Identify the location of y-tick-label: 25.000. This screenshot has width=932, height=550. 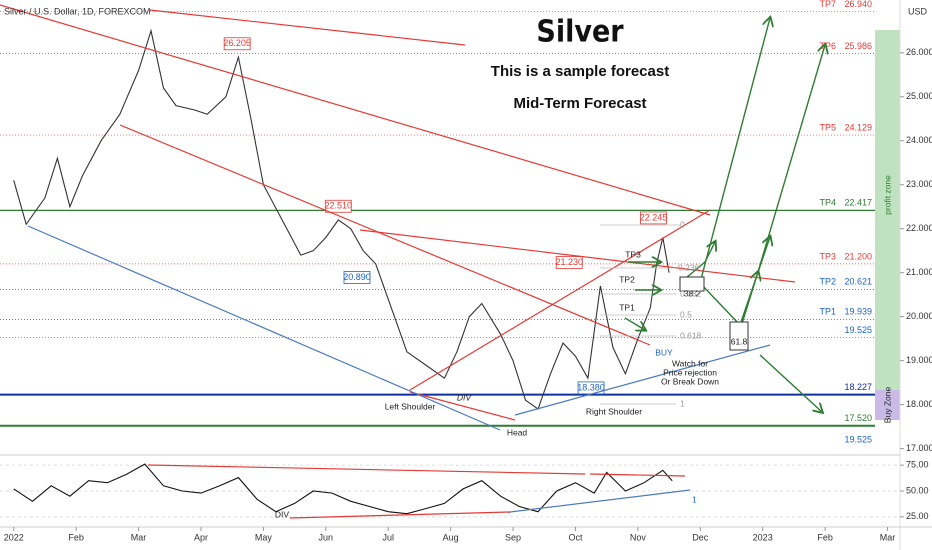
(919, 96).